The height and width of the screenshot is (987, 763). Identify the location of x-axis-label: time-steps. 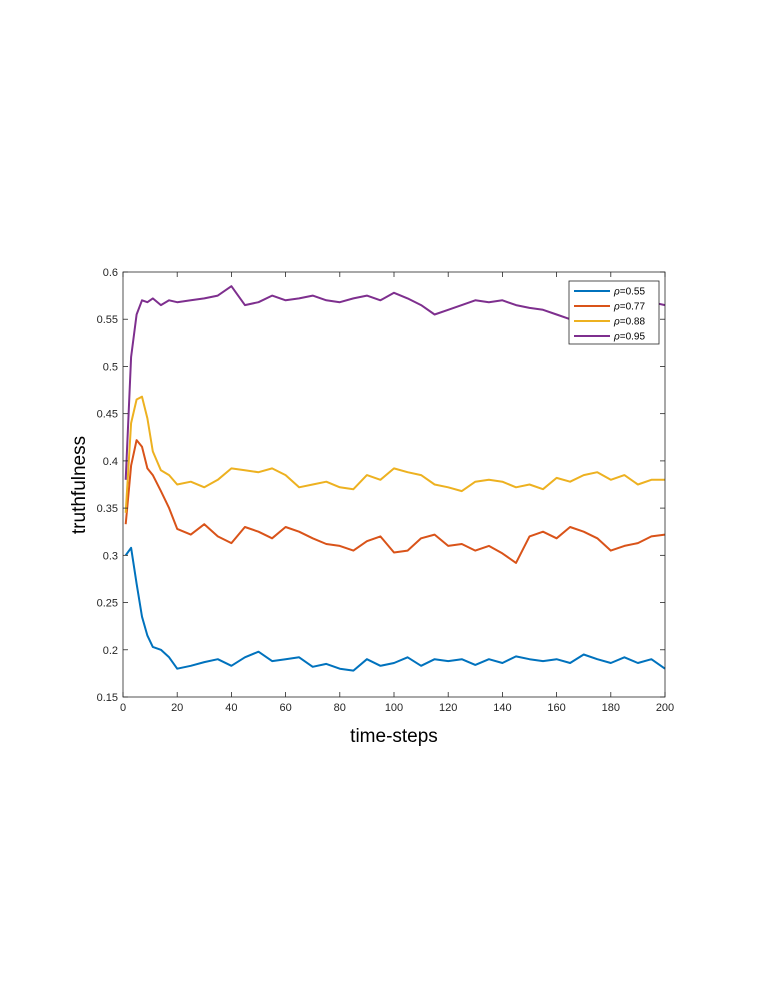
(394, 736).